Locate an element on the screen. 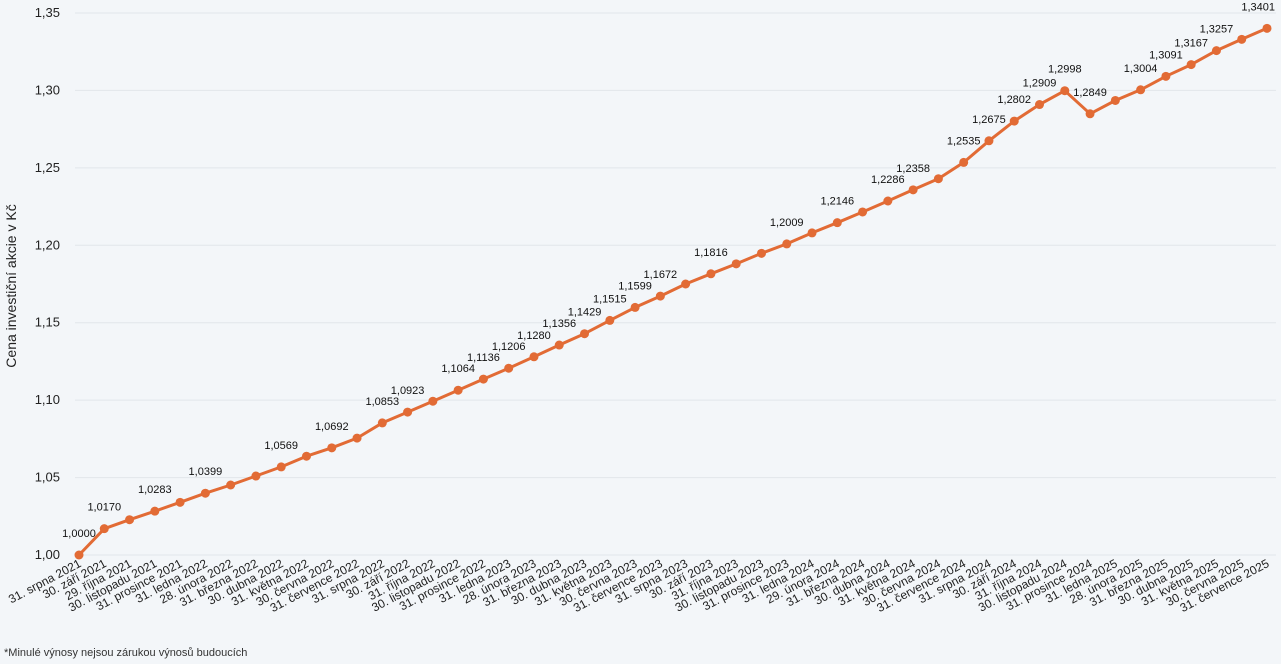 Image resolution: width=1281 pixels, height=664 pixels. data-label: 1,1356 is located at coordinates (559, 324).